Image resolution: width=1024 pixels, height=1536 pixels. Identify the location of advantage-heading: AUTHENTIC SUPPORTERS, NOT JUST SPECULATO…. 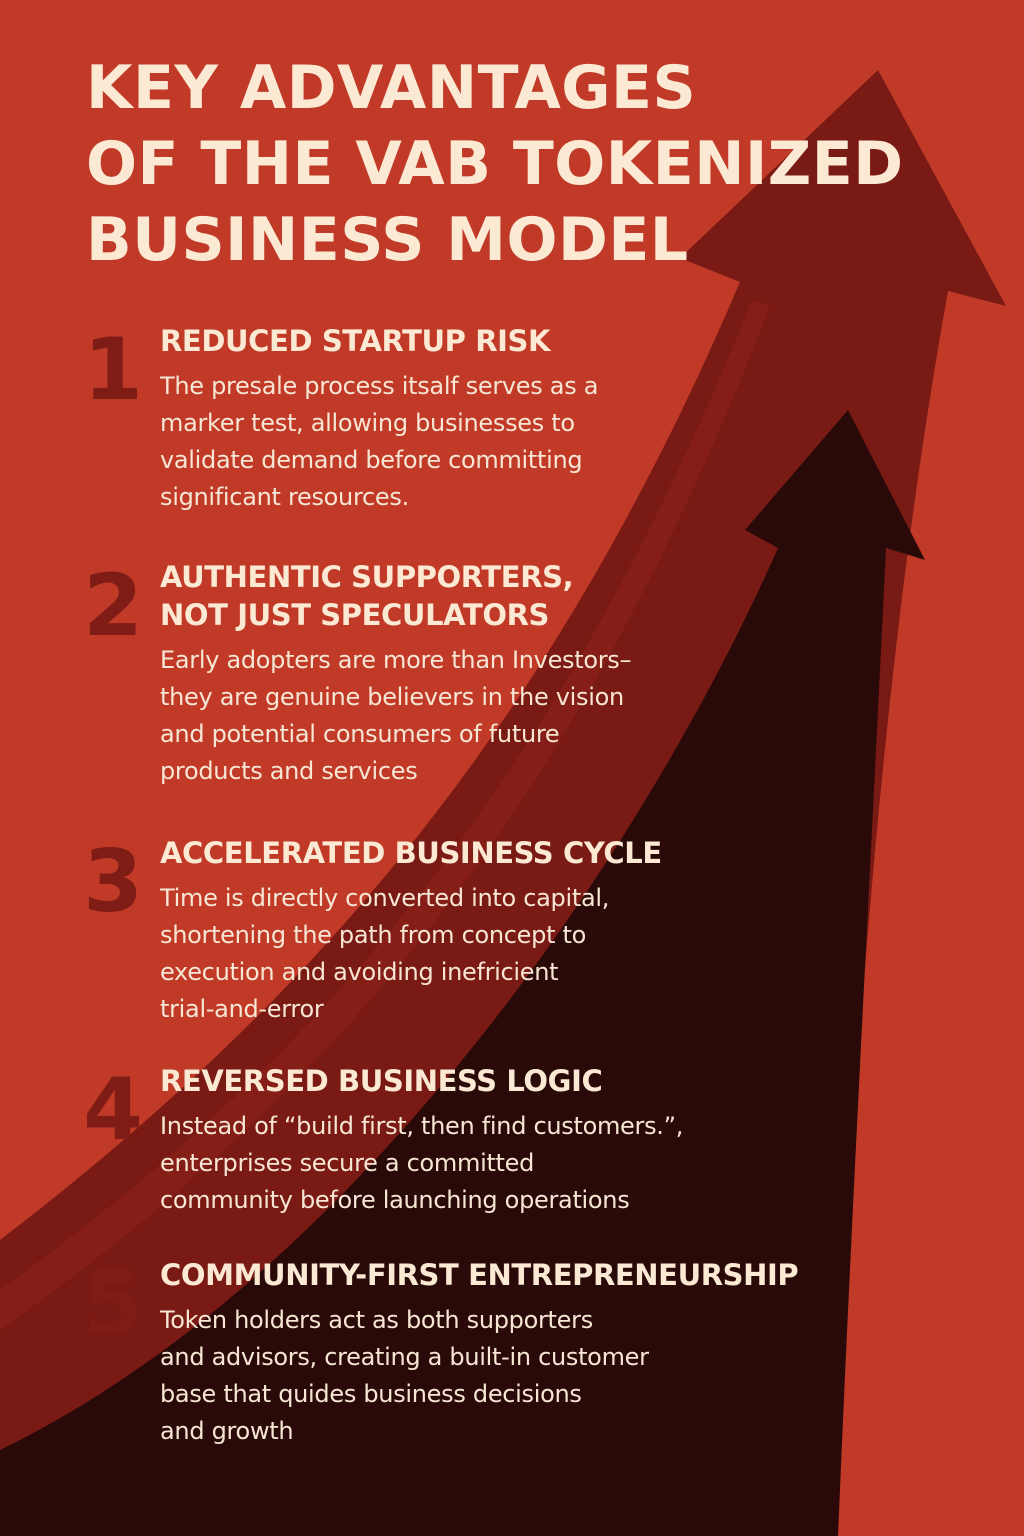
(530, 596).